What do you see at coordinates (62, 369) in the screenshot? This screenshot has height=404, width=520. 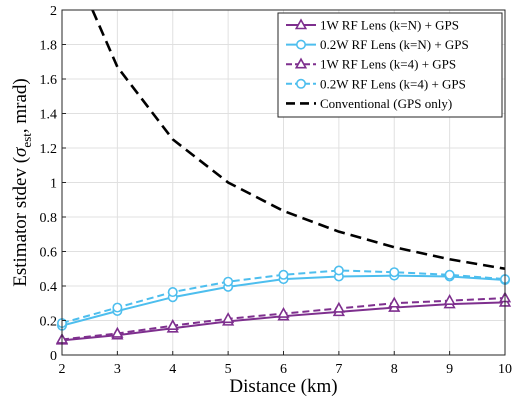 I see `x-tick-label: 2` at bounding box center [62, 369].